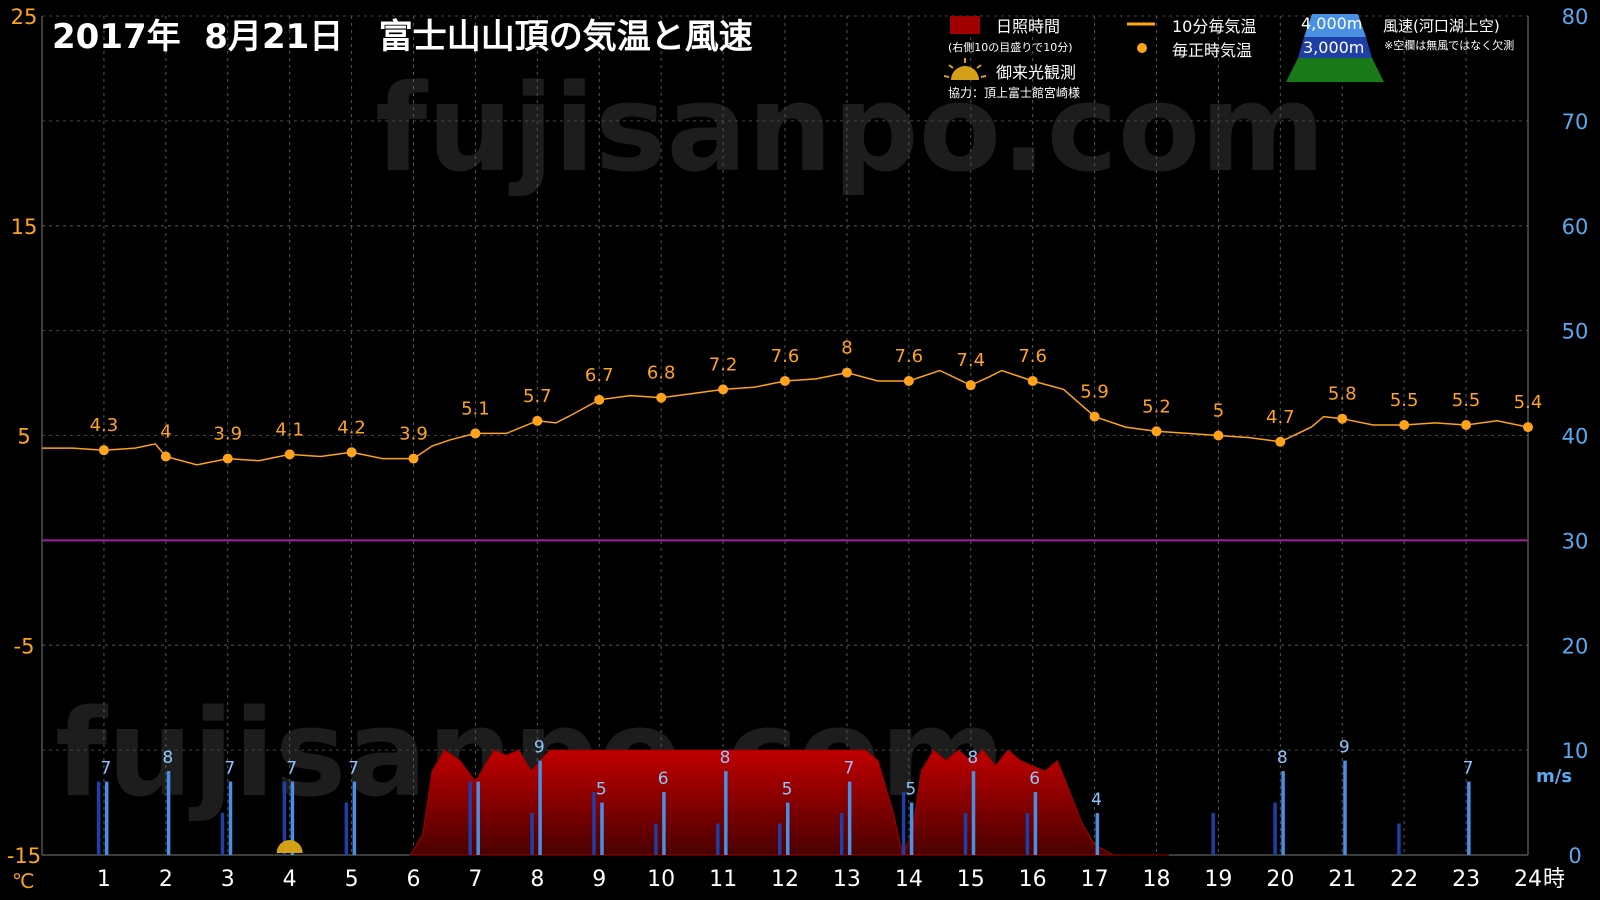 This screenshot has height=900, width=1600. Describe the element at coordinates (104, 425) in the screenshot. I see `temperature-hourly-label: 4.3` at that location.